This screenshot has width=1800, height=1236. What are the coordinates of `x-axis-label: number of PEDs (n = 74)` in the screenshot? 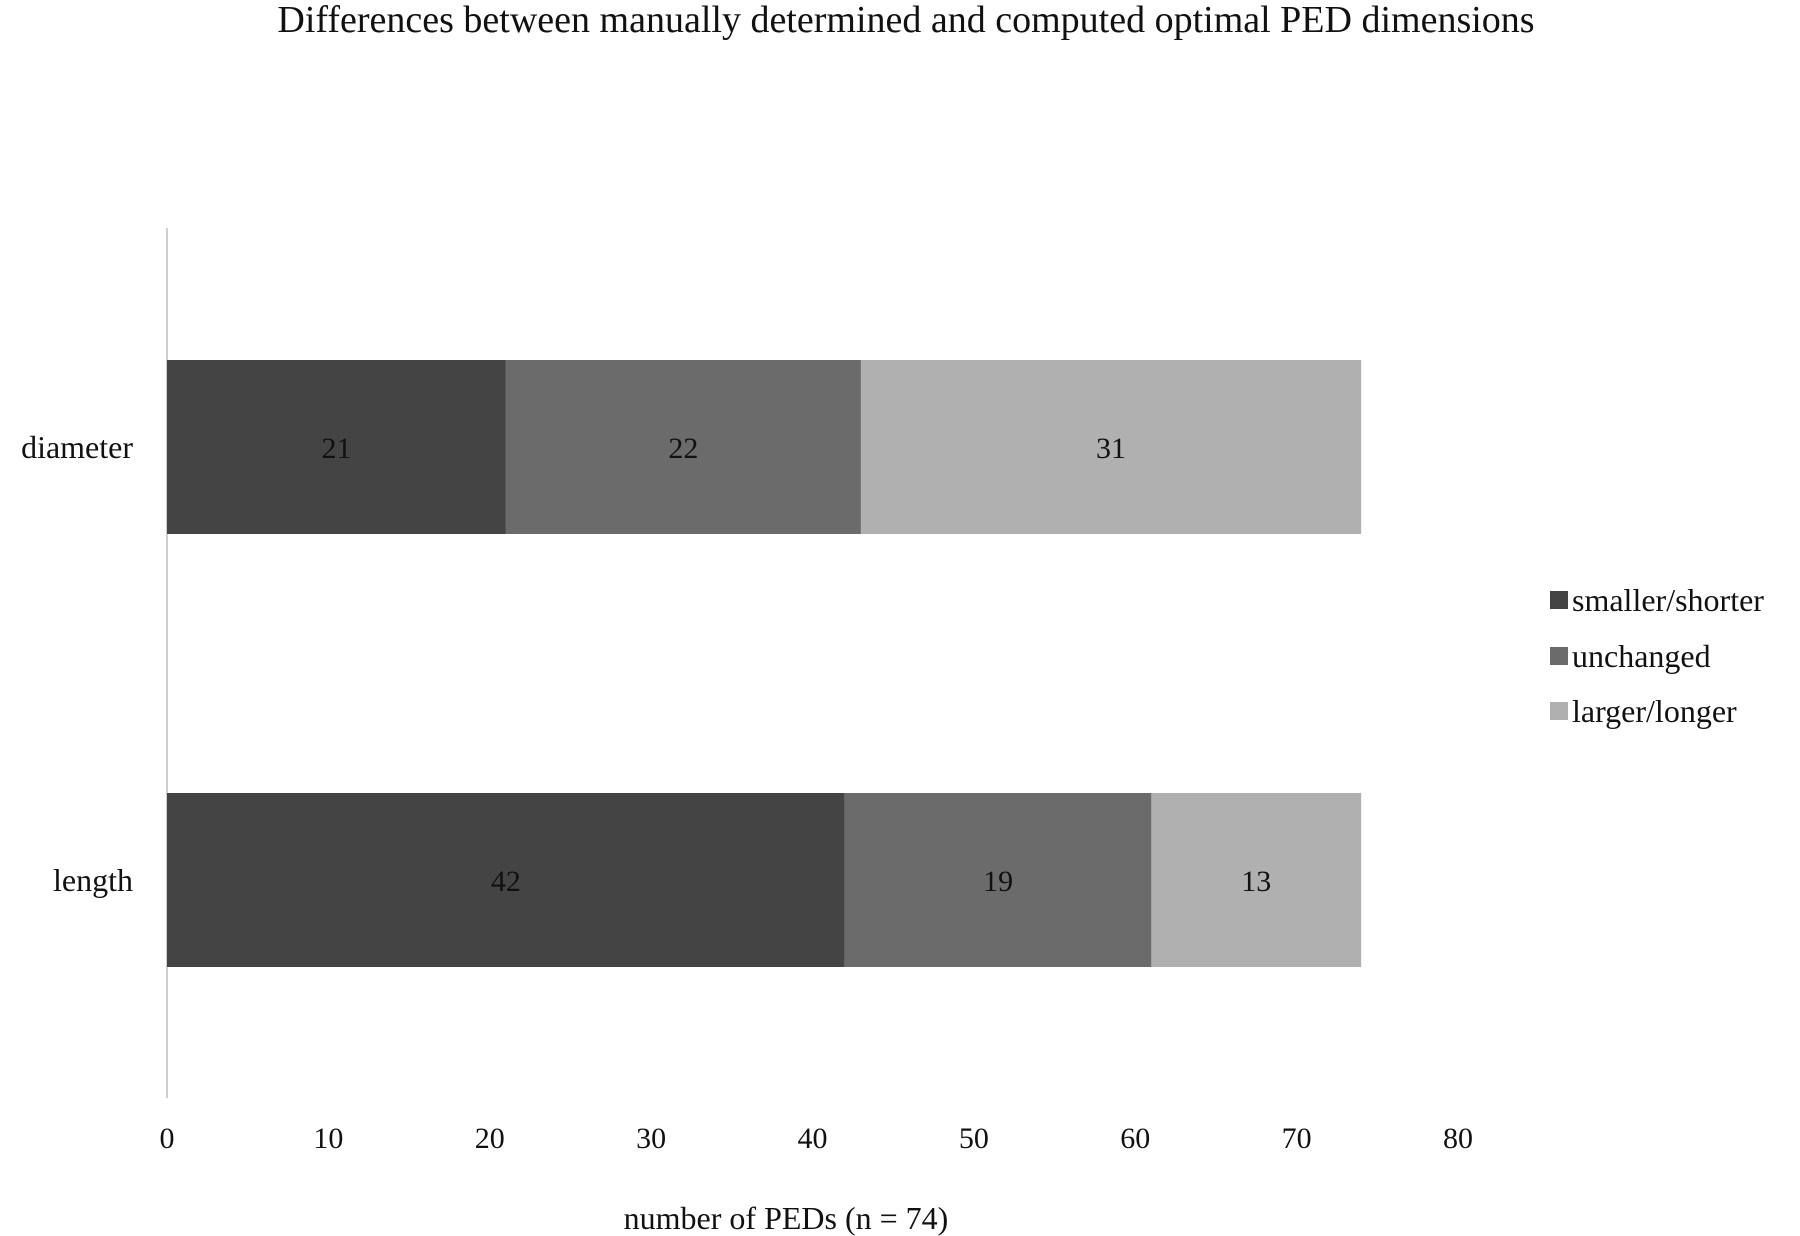 It's located at (786, 1218).